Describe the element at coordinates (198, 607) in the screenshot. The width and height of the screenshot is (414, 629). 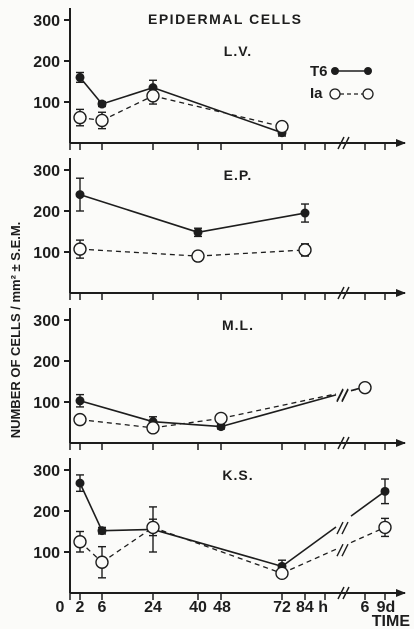
I see `x-tick-label: 40` at that location.